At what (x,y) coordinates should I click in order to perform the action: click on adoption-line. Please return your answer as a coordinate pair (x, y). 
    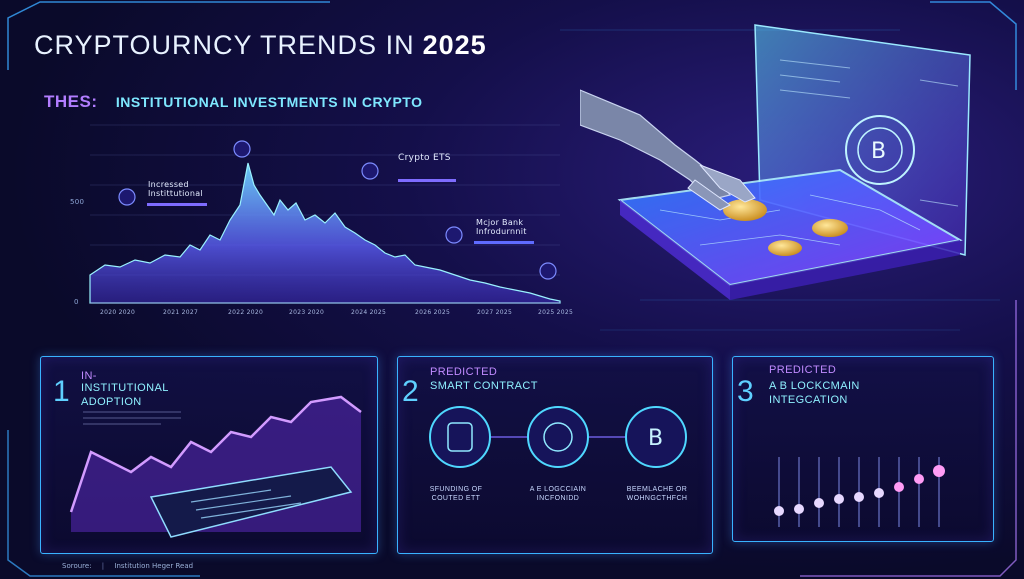
    Looking at the image, I should click on (215, 454).